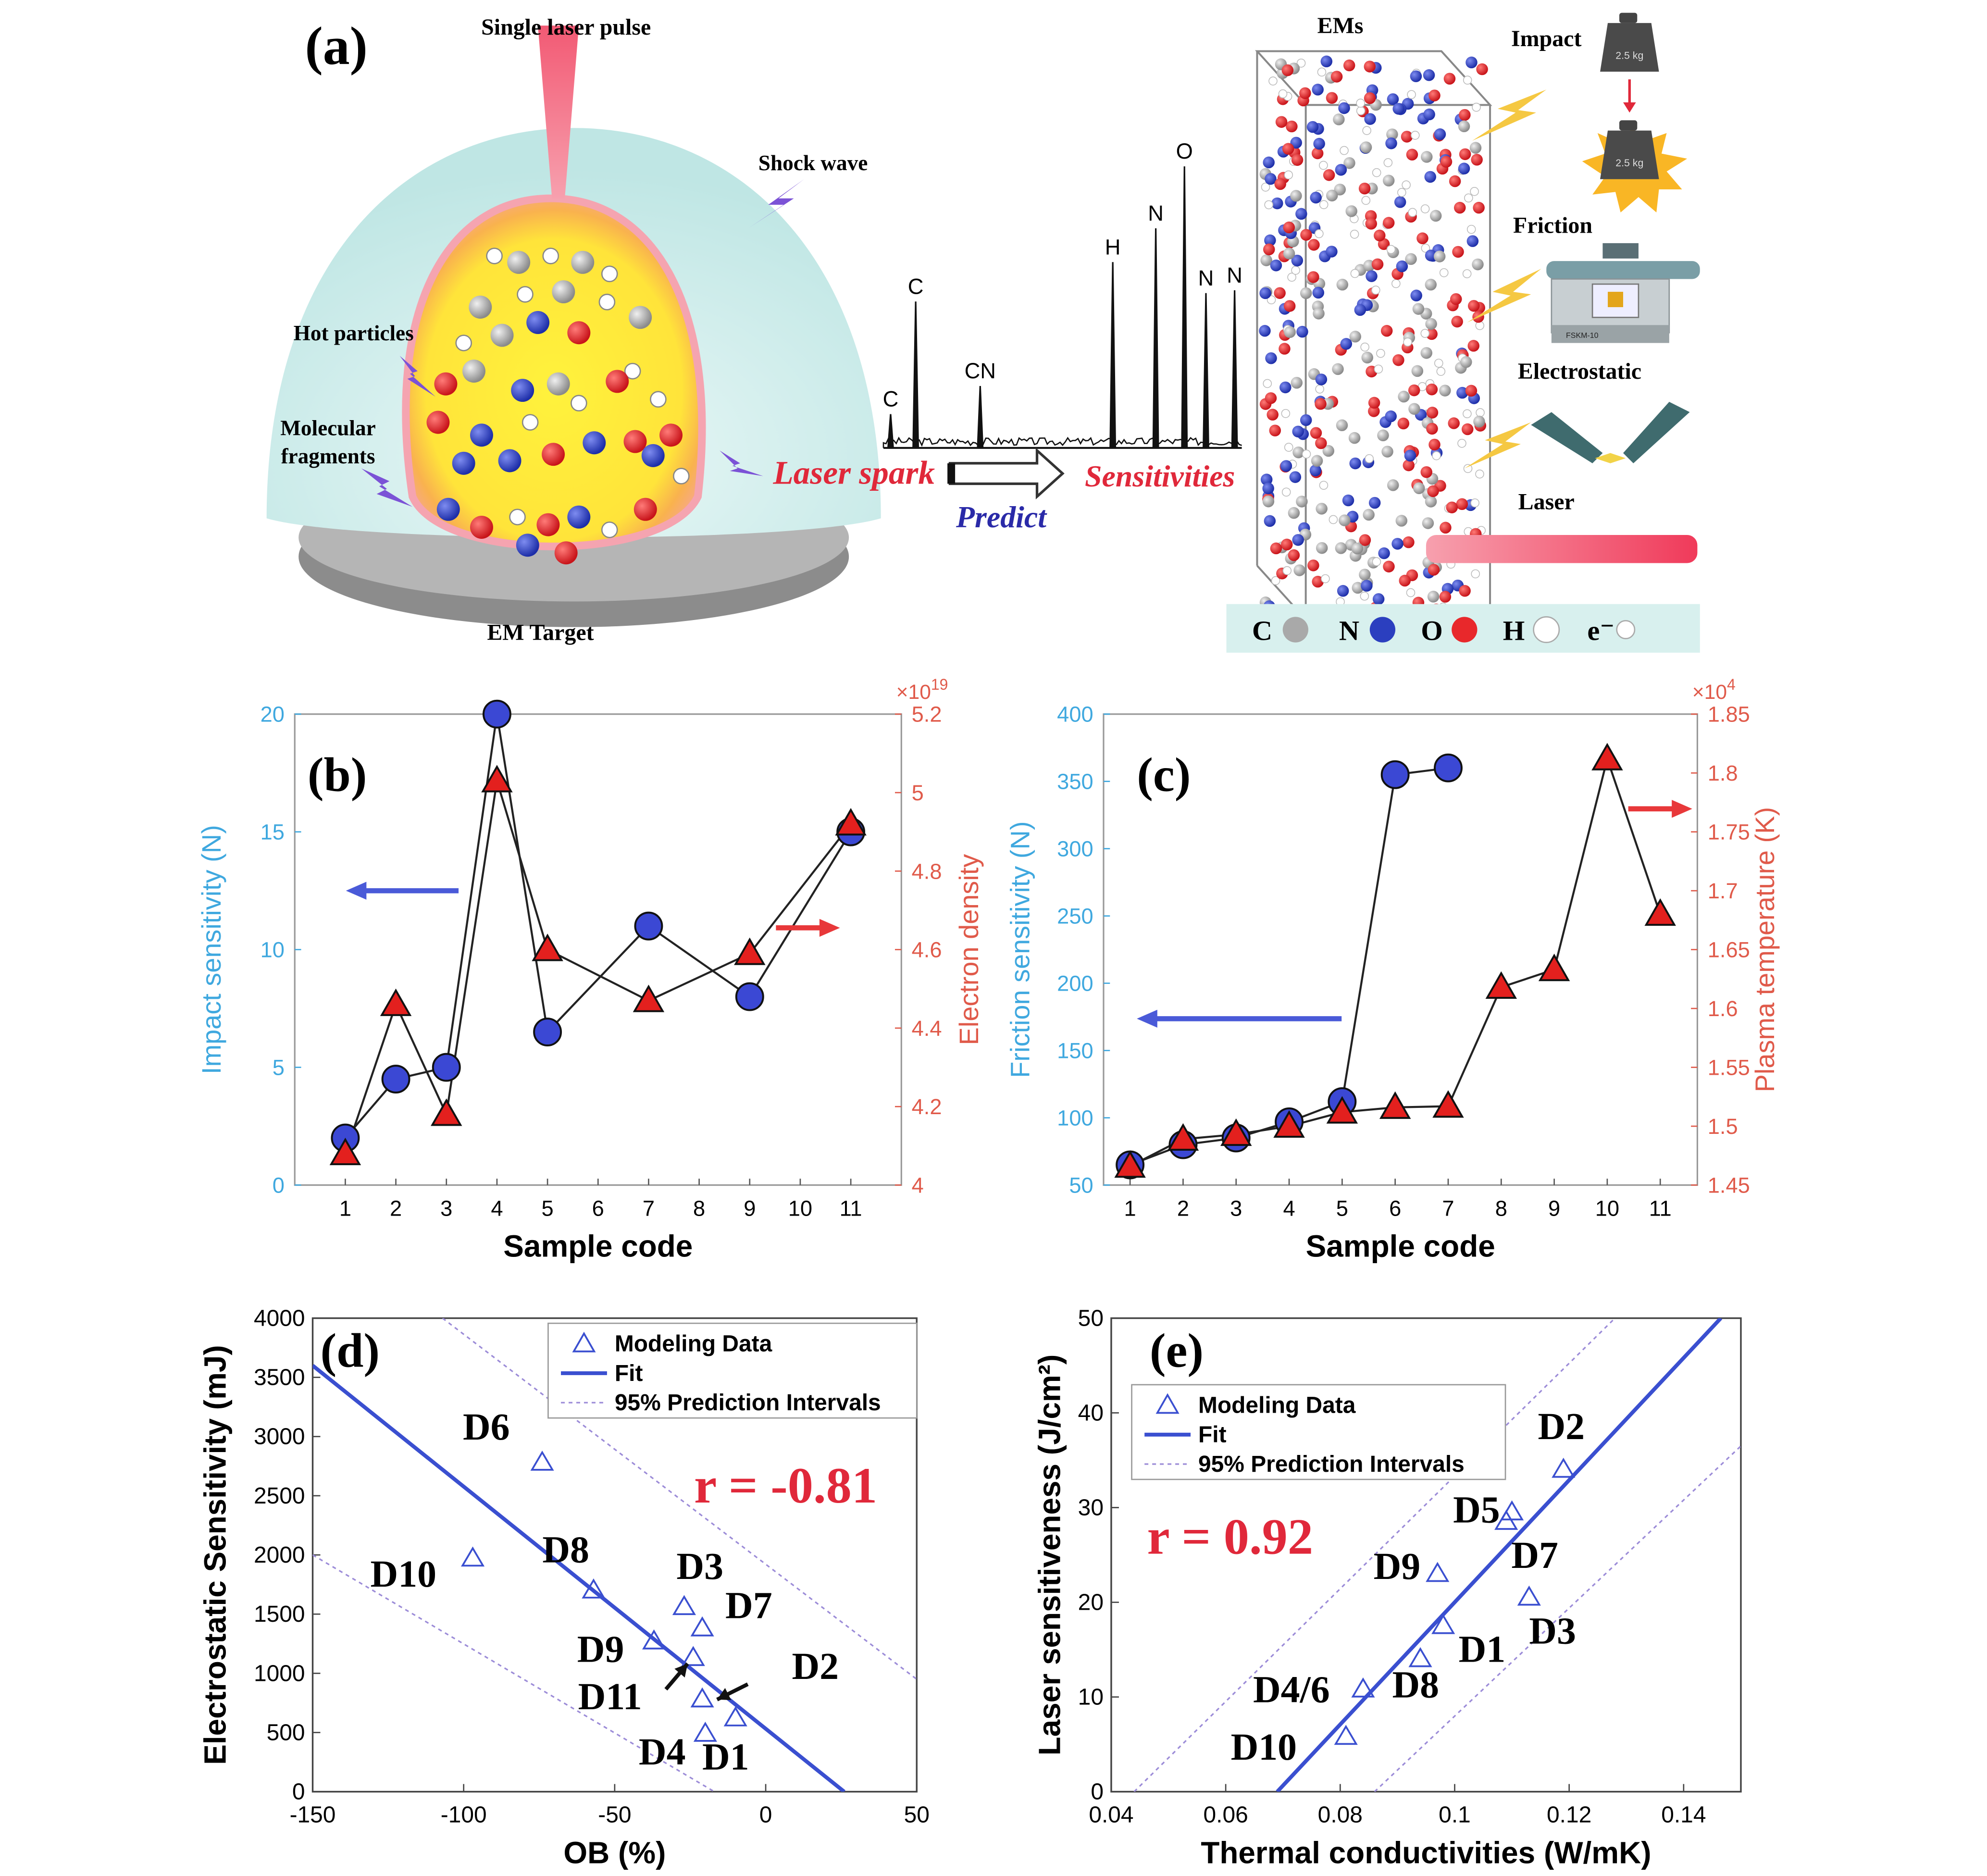  I want to click on y-left-tick-label: 10, so click(273, 950).